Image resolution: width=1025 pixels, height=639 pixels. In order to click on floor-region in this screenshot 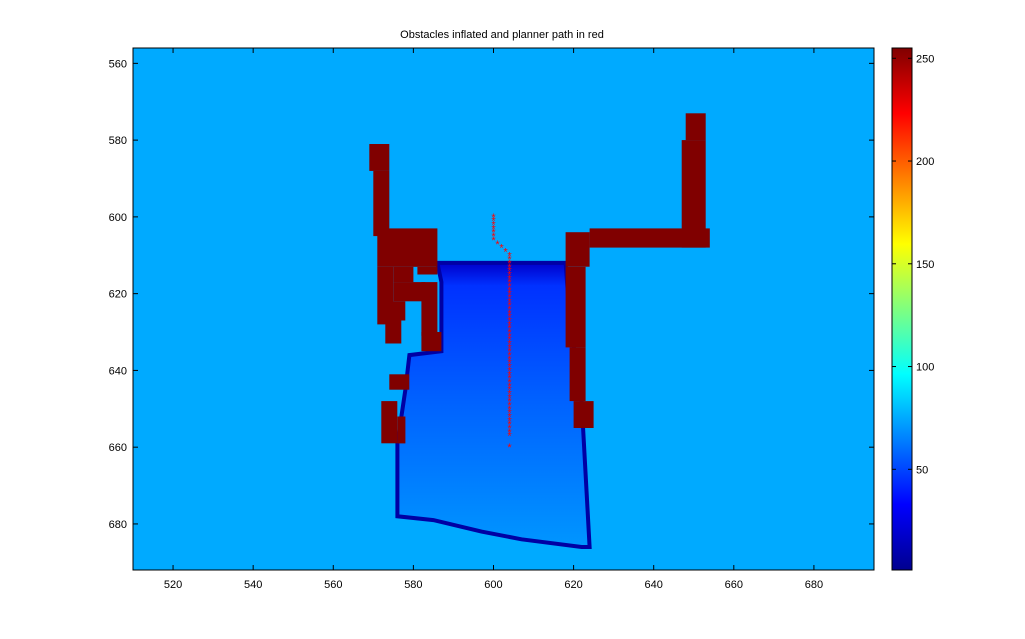, I will do `click(493, 404)`.